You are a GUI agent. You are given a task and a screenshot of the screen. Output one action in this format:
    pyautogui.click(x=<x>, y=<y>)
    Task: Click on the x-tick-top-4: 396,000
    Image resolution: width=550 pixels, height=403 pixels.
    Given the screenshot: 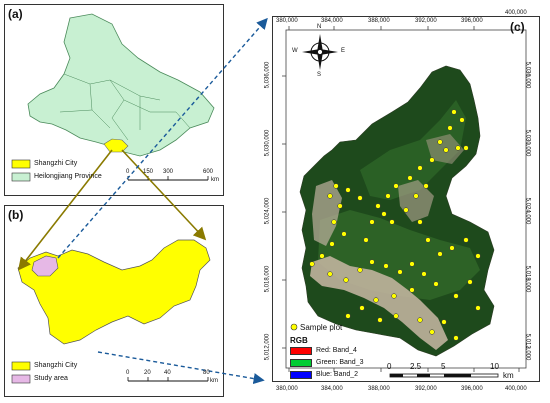 What is the action you would take?
    pyautogui.click(x=472, y=21)
    